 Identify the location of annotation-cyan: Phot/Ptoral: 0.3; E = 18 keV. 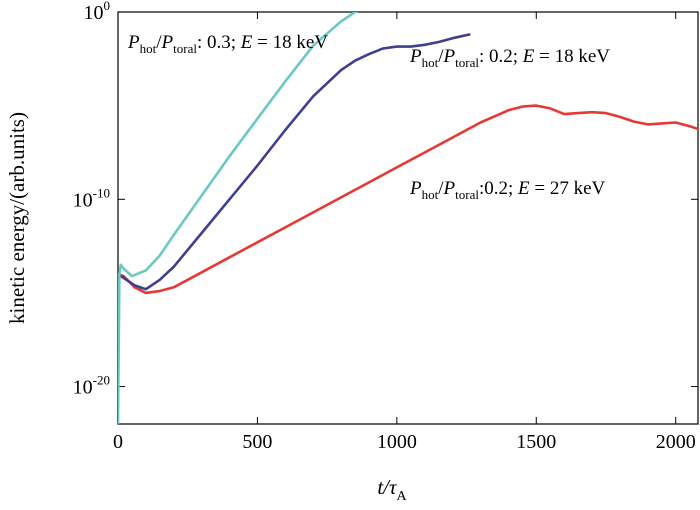
(227, 44).